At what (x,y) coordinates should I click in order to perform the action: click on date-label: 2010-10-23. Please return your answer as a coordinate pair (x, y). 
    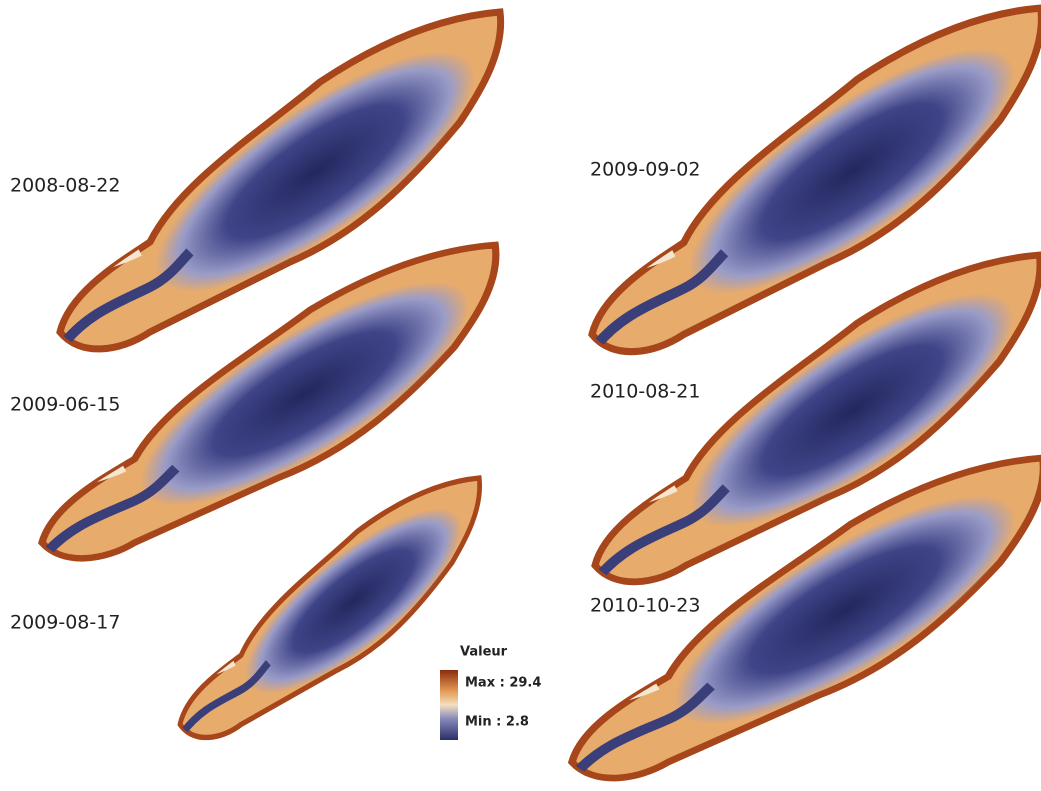
    Looking at the image, I should click on (645, 606).